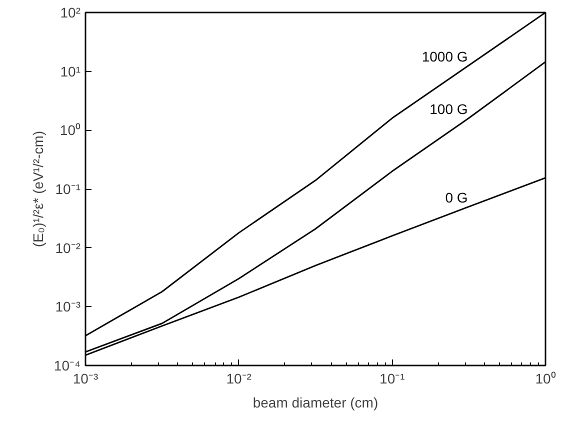 This screenshot has height=421, width=569. I want to click on y-tick-label: 10⁰, so click(70, 130).